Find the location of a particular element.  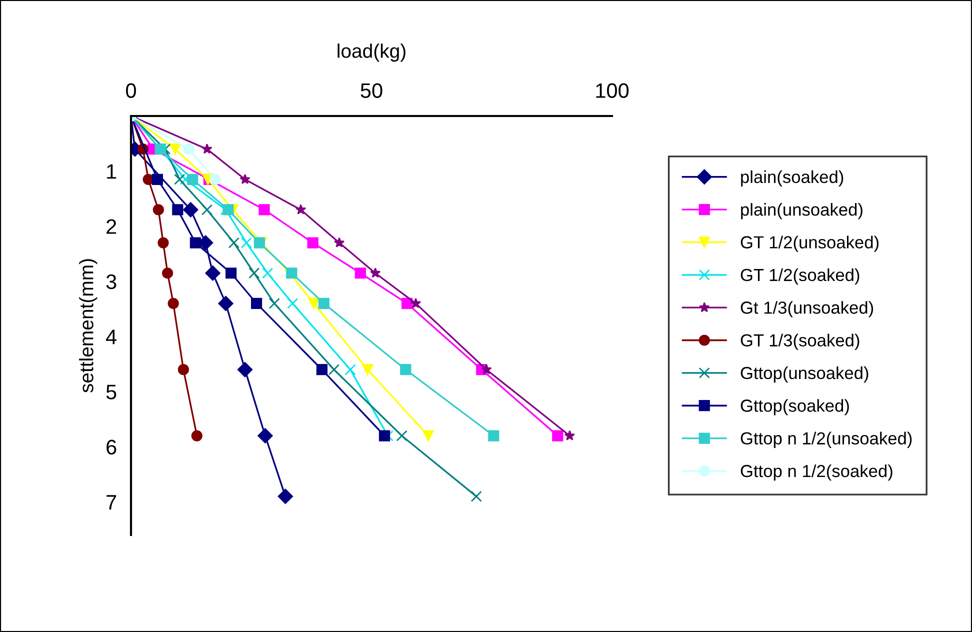

legend-label: Gt 1/3(unsoaked) is located at coordinates (807, 309).